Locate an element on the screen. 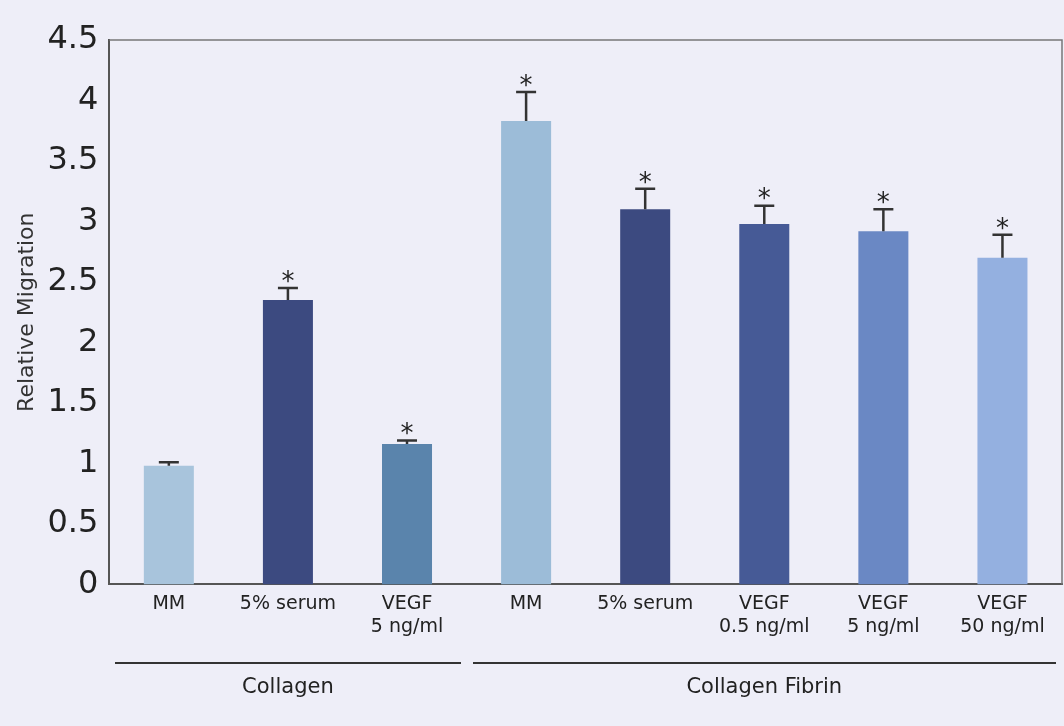 Image resolution: width=1064 pixels, height=726 pixels. y-tick-label: 4.5 is located at coordinates (73, 37).